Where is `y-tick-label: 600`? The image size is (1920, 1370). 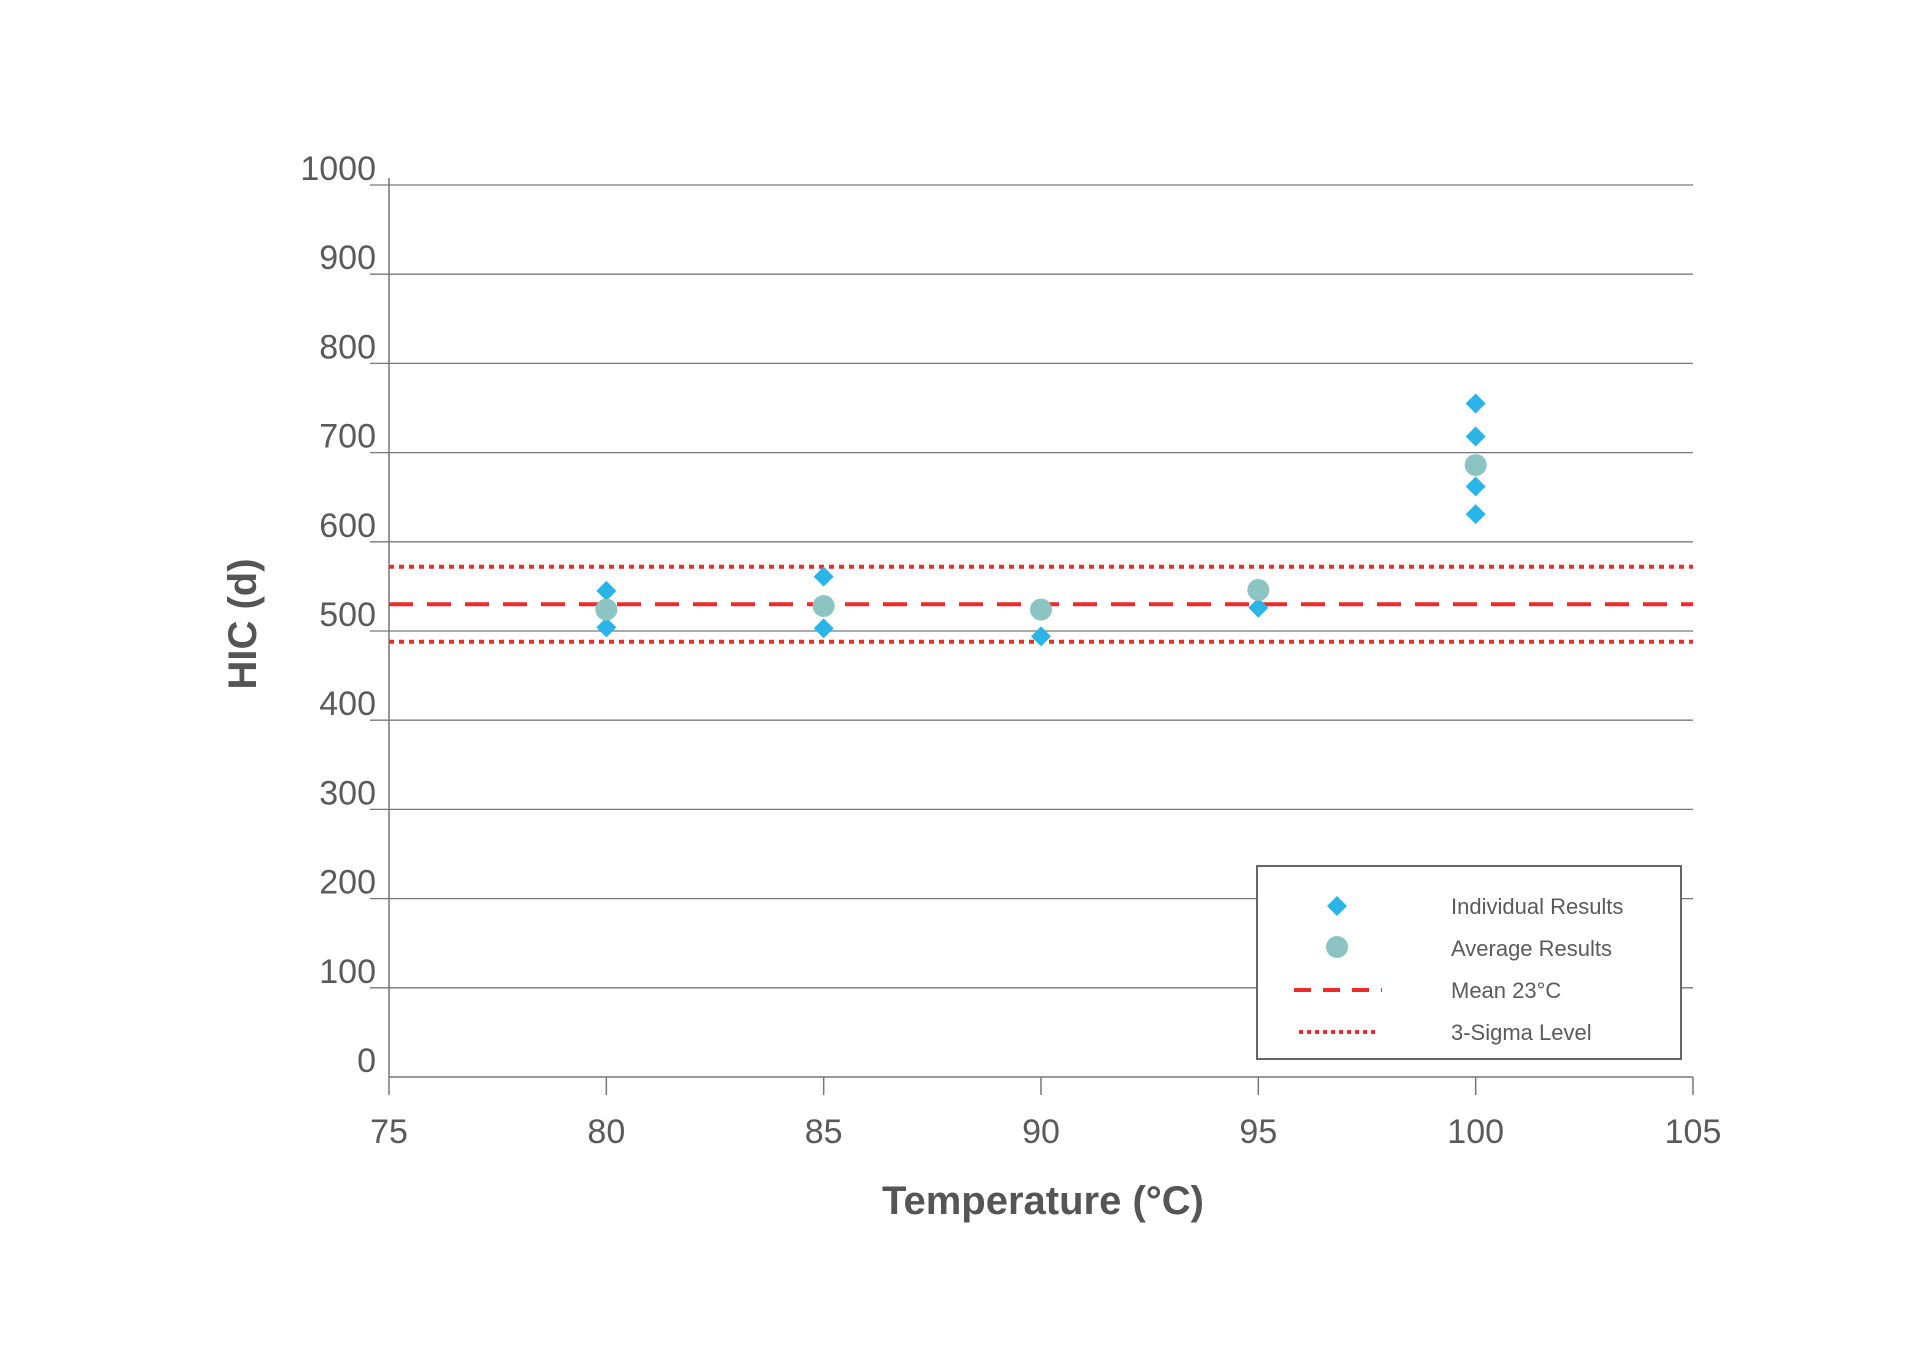 y-tick-label: 600 is located at coordinates (347, 526).